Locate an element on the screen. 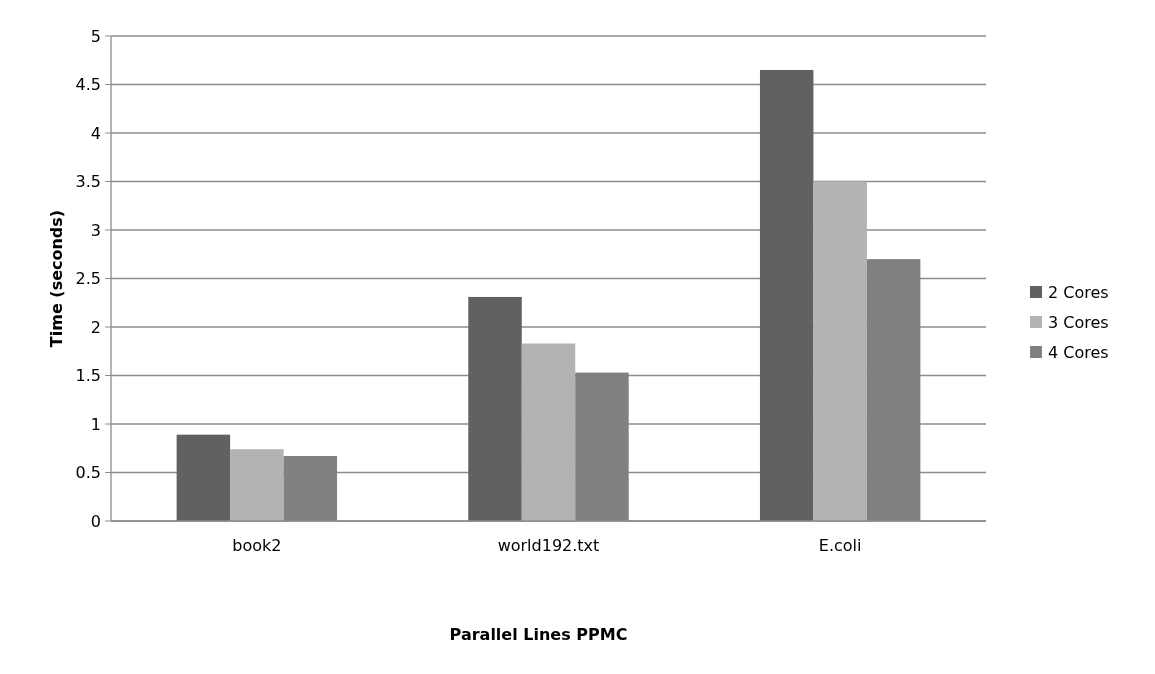  y-axis-title: Time (seconds) is located at coordinates (56, 278).